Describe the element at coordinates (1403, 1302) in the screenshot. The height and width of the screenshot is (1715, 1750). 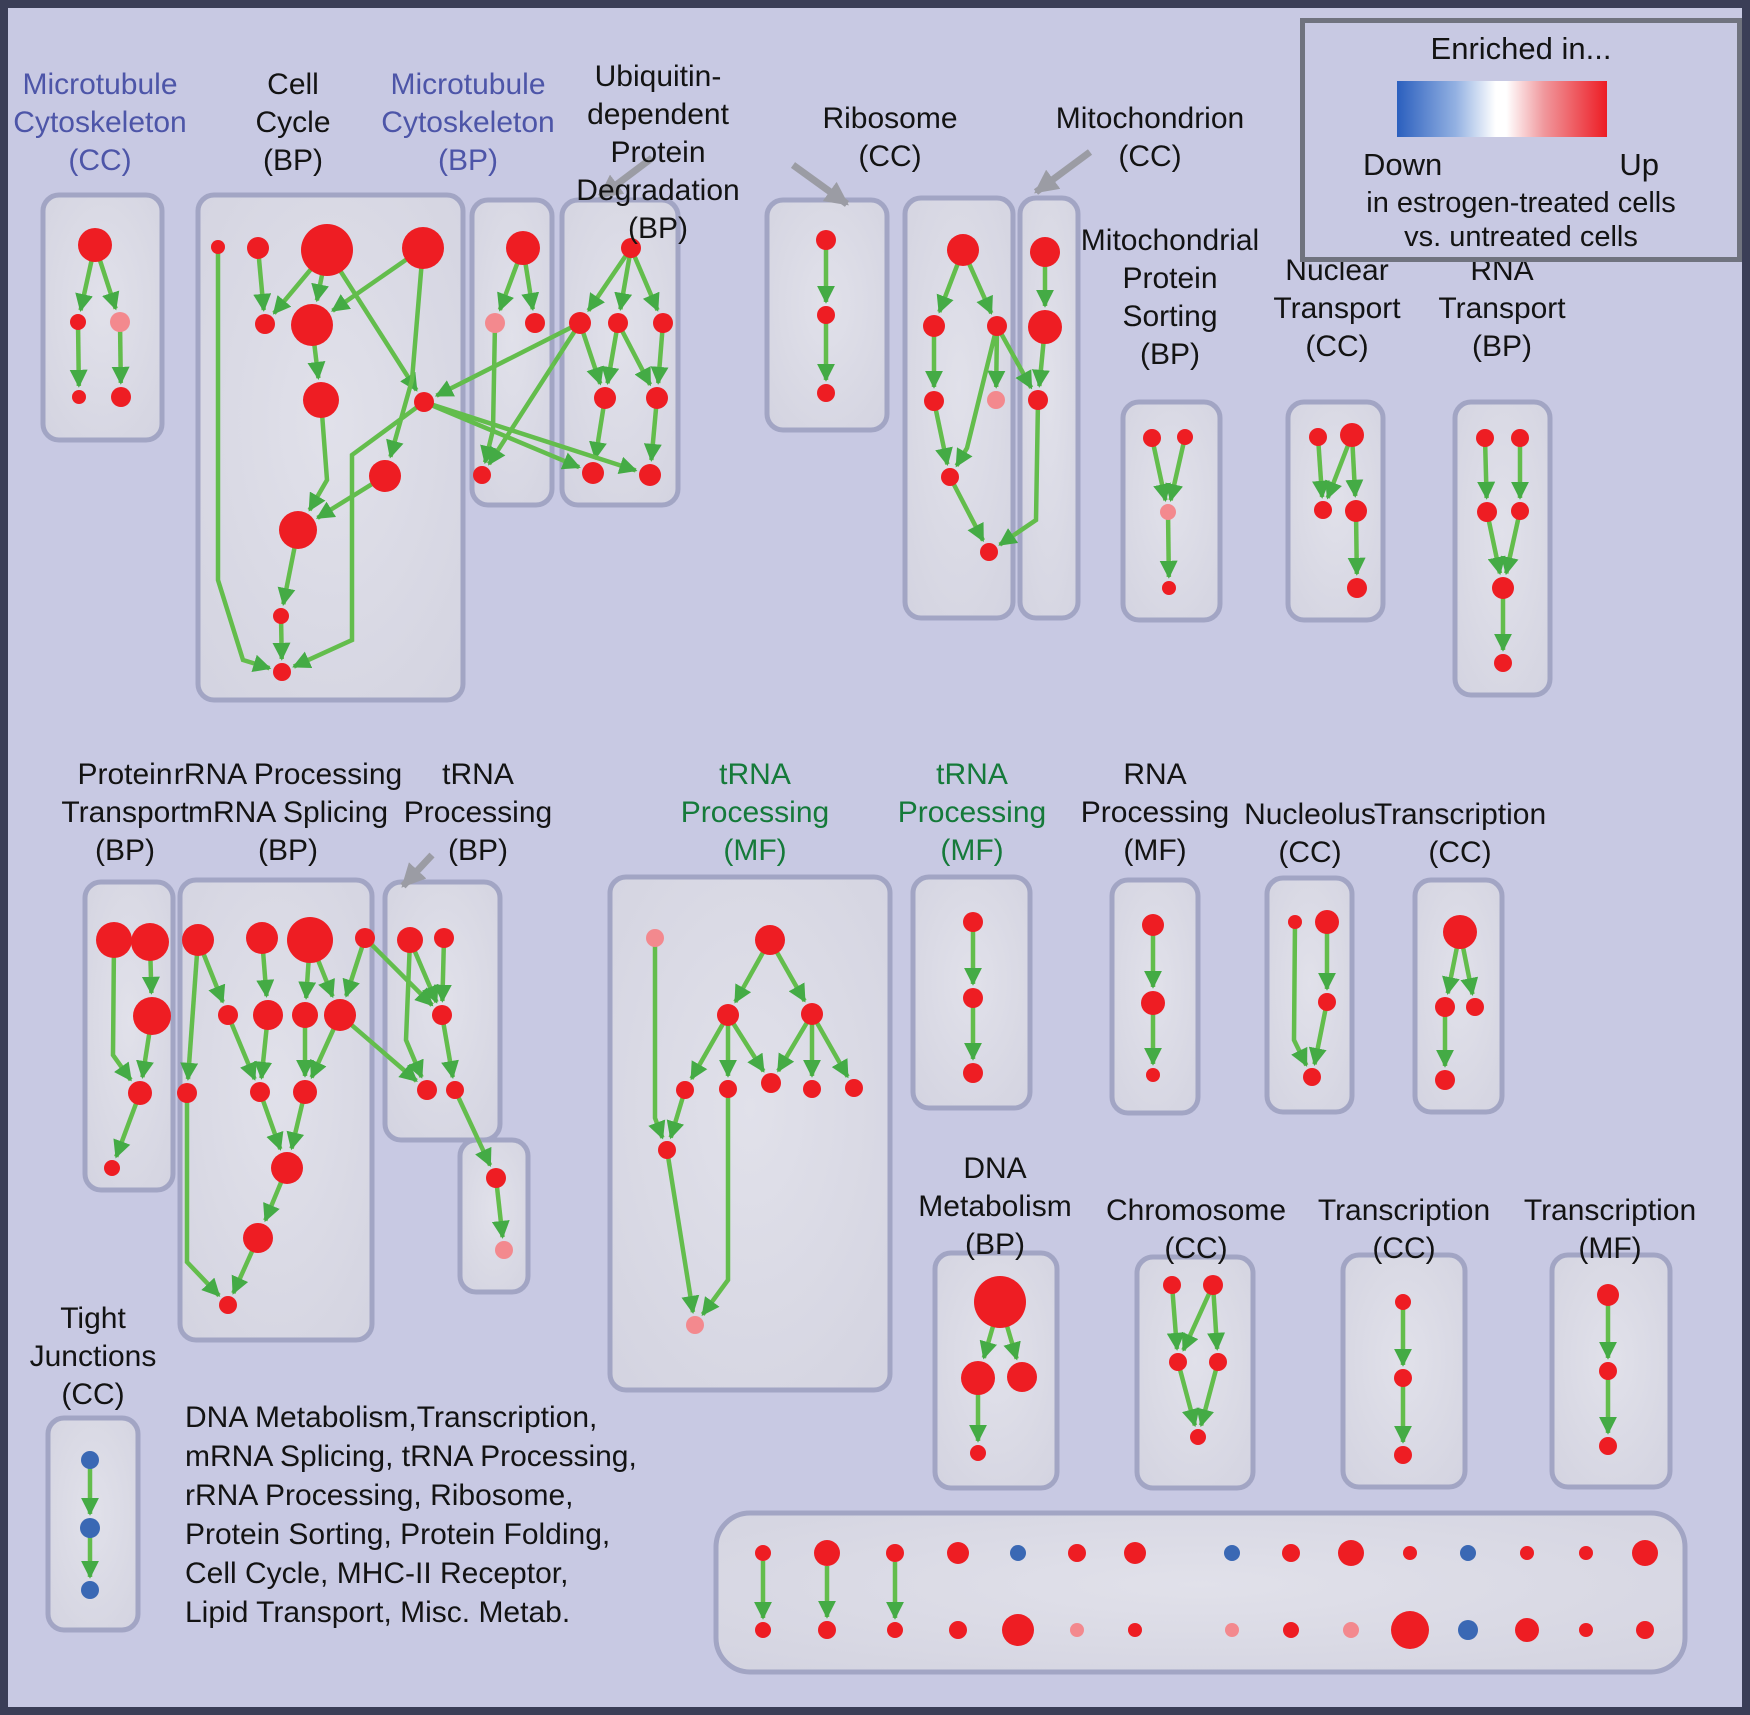
I see `go-node-u1-red` at that location.